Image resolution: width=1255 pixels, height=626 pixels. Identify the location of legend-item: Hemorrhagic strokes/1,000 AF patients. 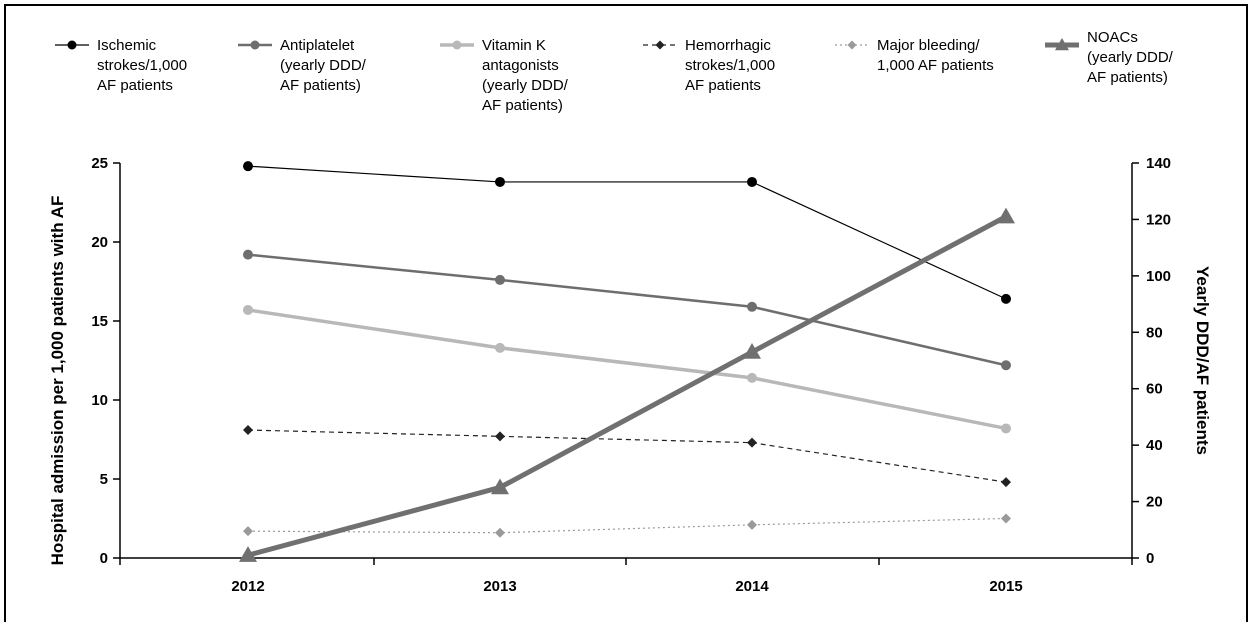
(709, 65).